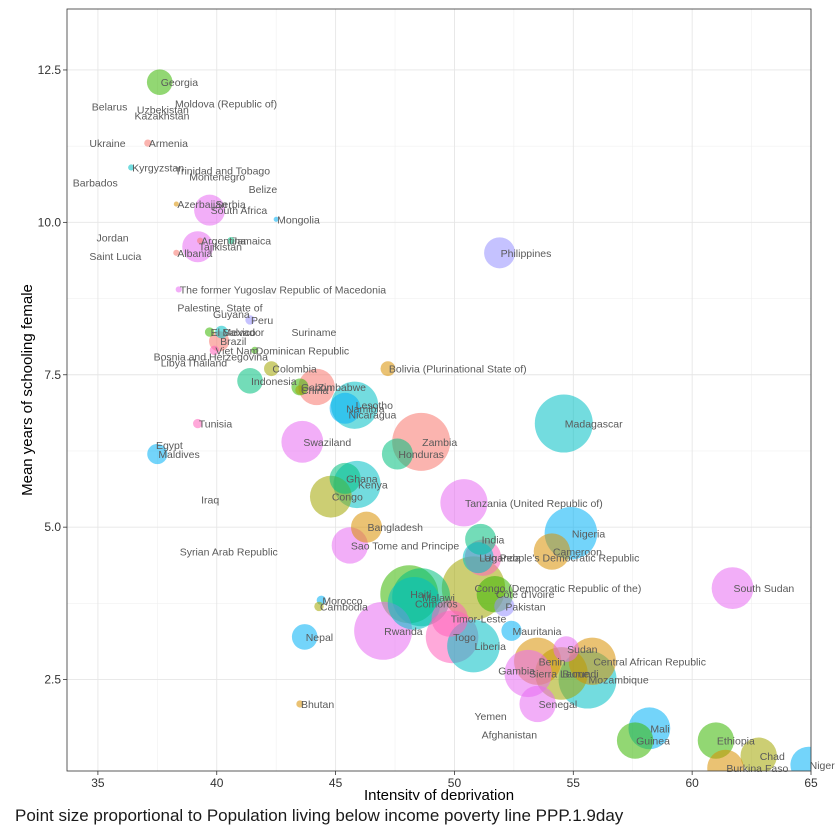 The image size is (839, 840). Describe the element at coordinates (163, 111) in the screenshot. I see `point-label: Uzbekistan` at that location.